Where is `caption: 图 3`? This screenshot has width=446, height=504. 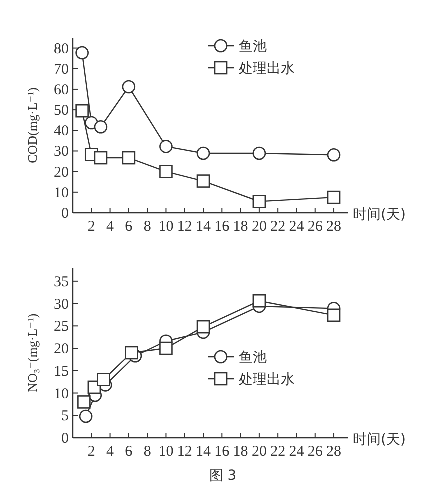 caption: 图 3 is located at coordinates (223, 476).